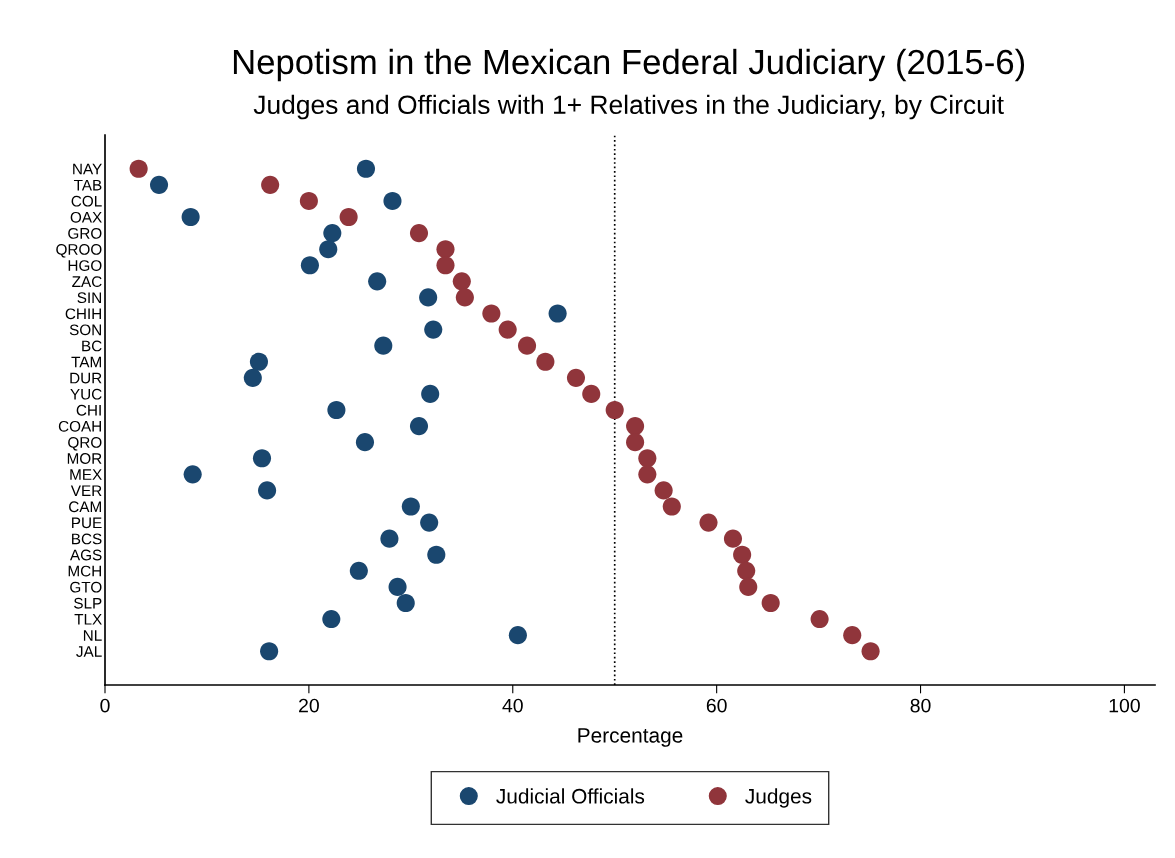 This screenshot has height=858, width=1175. Describe the element at coordinates (79, 251) in the screenshot. I see `y-tick-label: QROO` at that location.